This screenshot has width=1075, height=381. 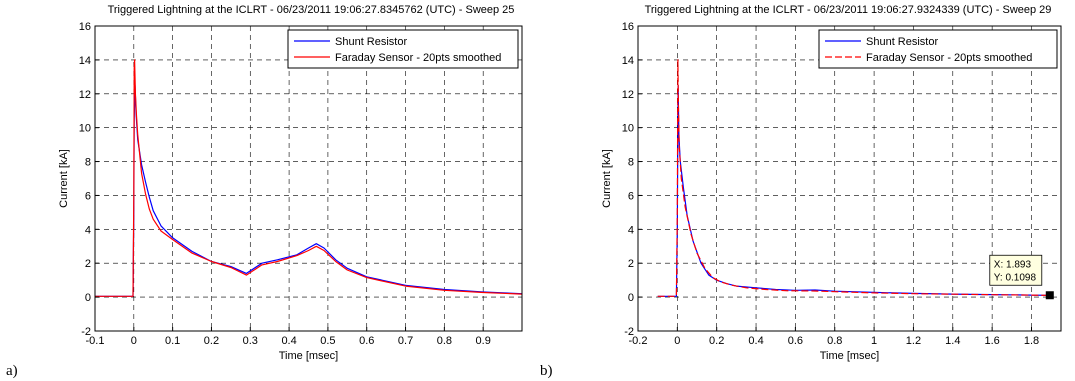 What do you see at coordinates (64, 178) in the screenshot?
I see `chart-a-ylabel: Current [kA]` at bounding box center [64, 178].